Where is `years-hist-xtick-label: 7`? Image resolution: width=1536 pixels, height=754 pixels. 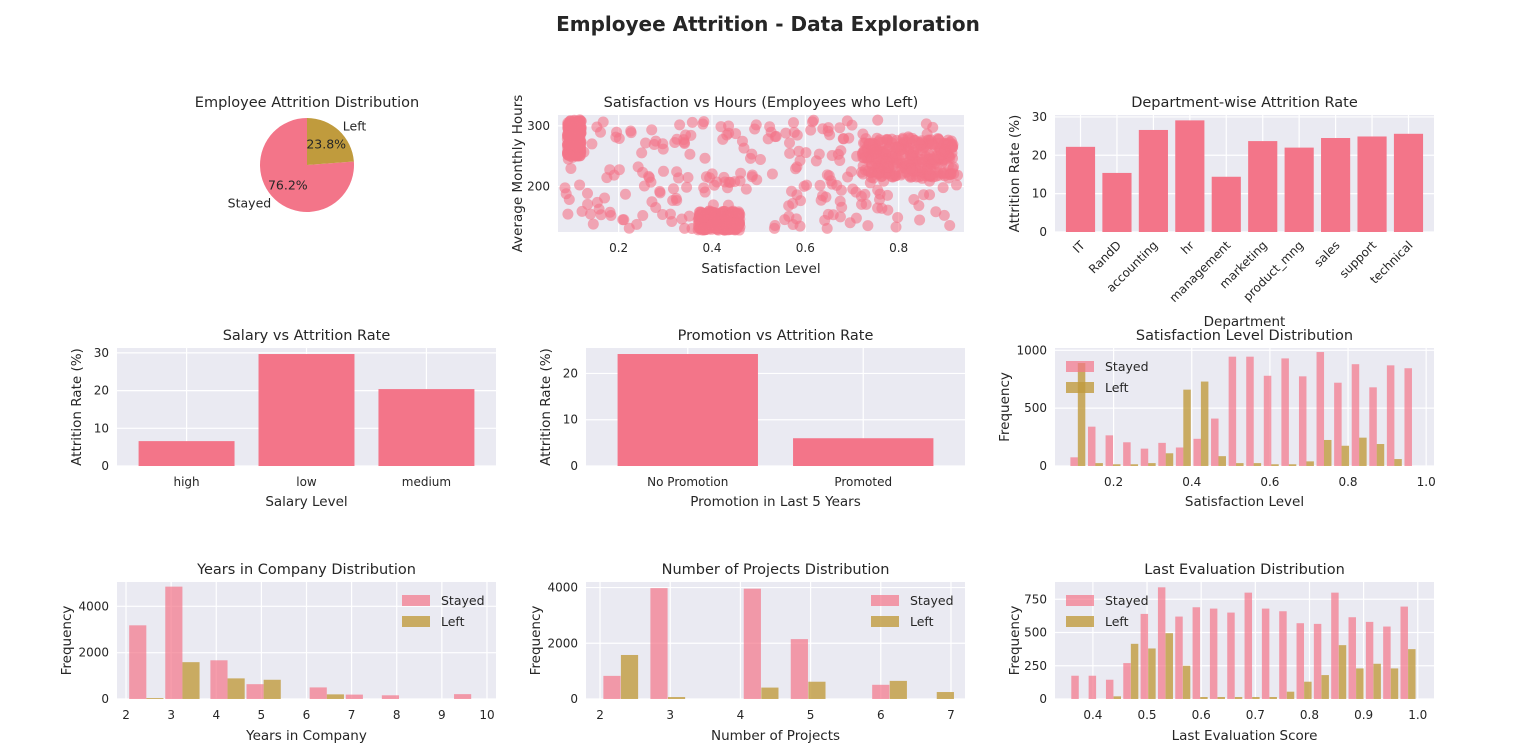 years-hist-xtick-label: 7 is located at coordinates (352, 715).